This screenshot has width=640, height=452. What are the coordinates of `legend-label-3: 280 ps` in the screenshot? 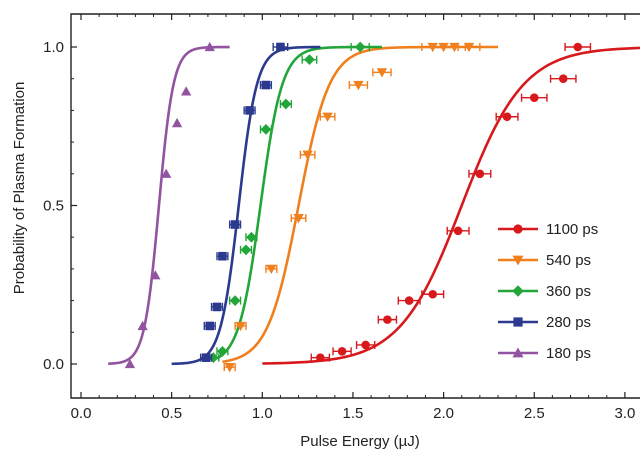 It's located at (568, 322).